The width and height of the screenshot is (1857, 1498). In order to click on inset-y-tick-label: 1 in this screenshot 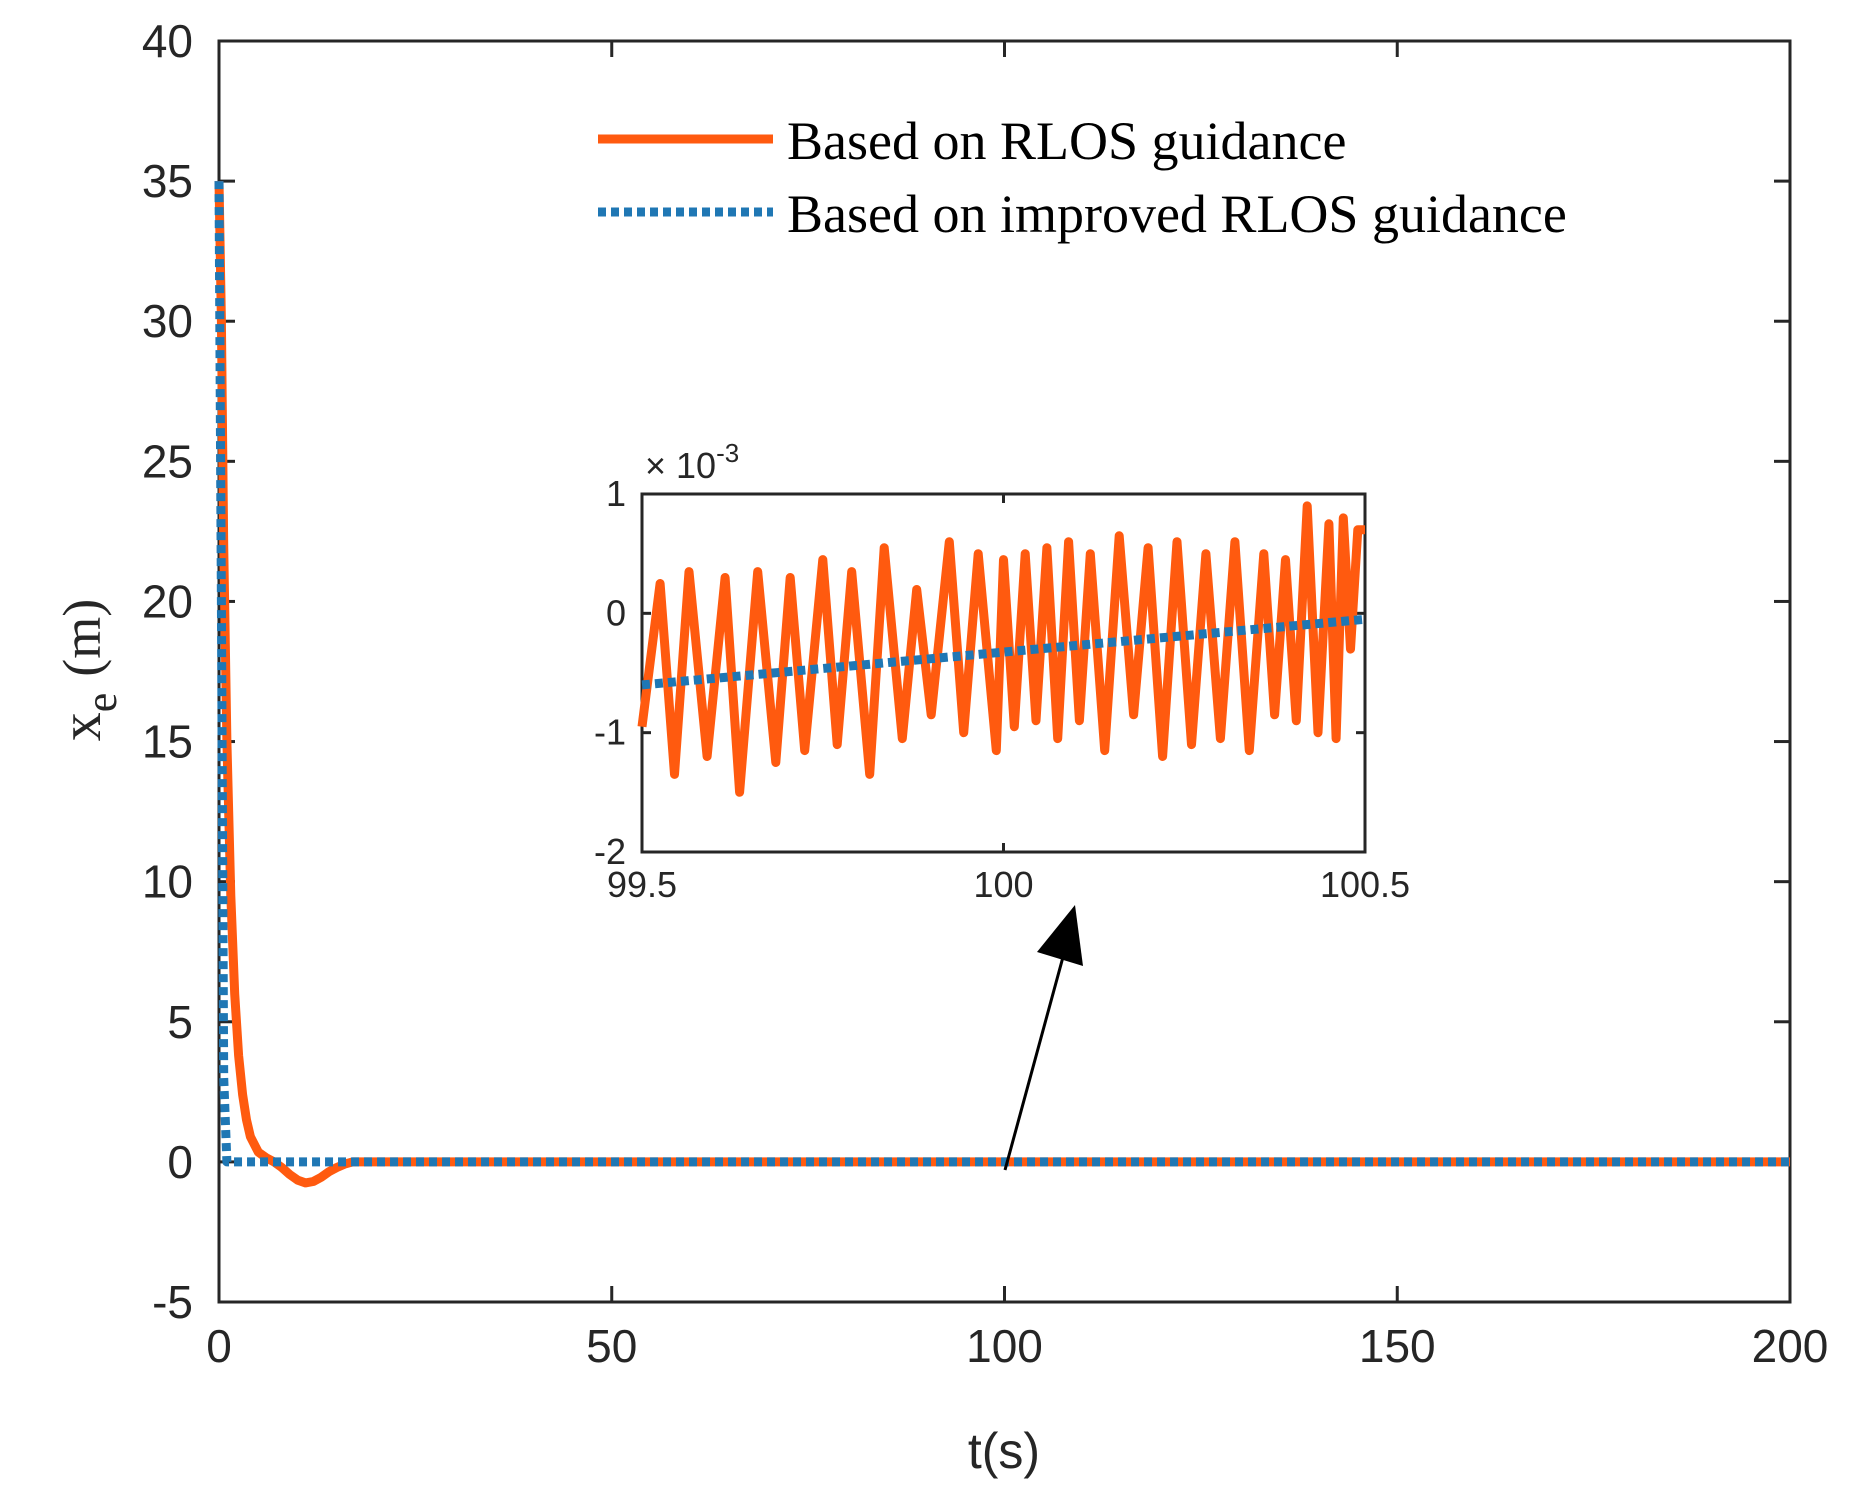, I will do `click(616, 493)`.